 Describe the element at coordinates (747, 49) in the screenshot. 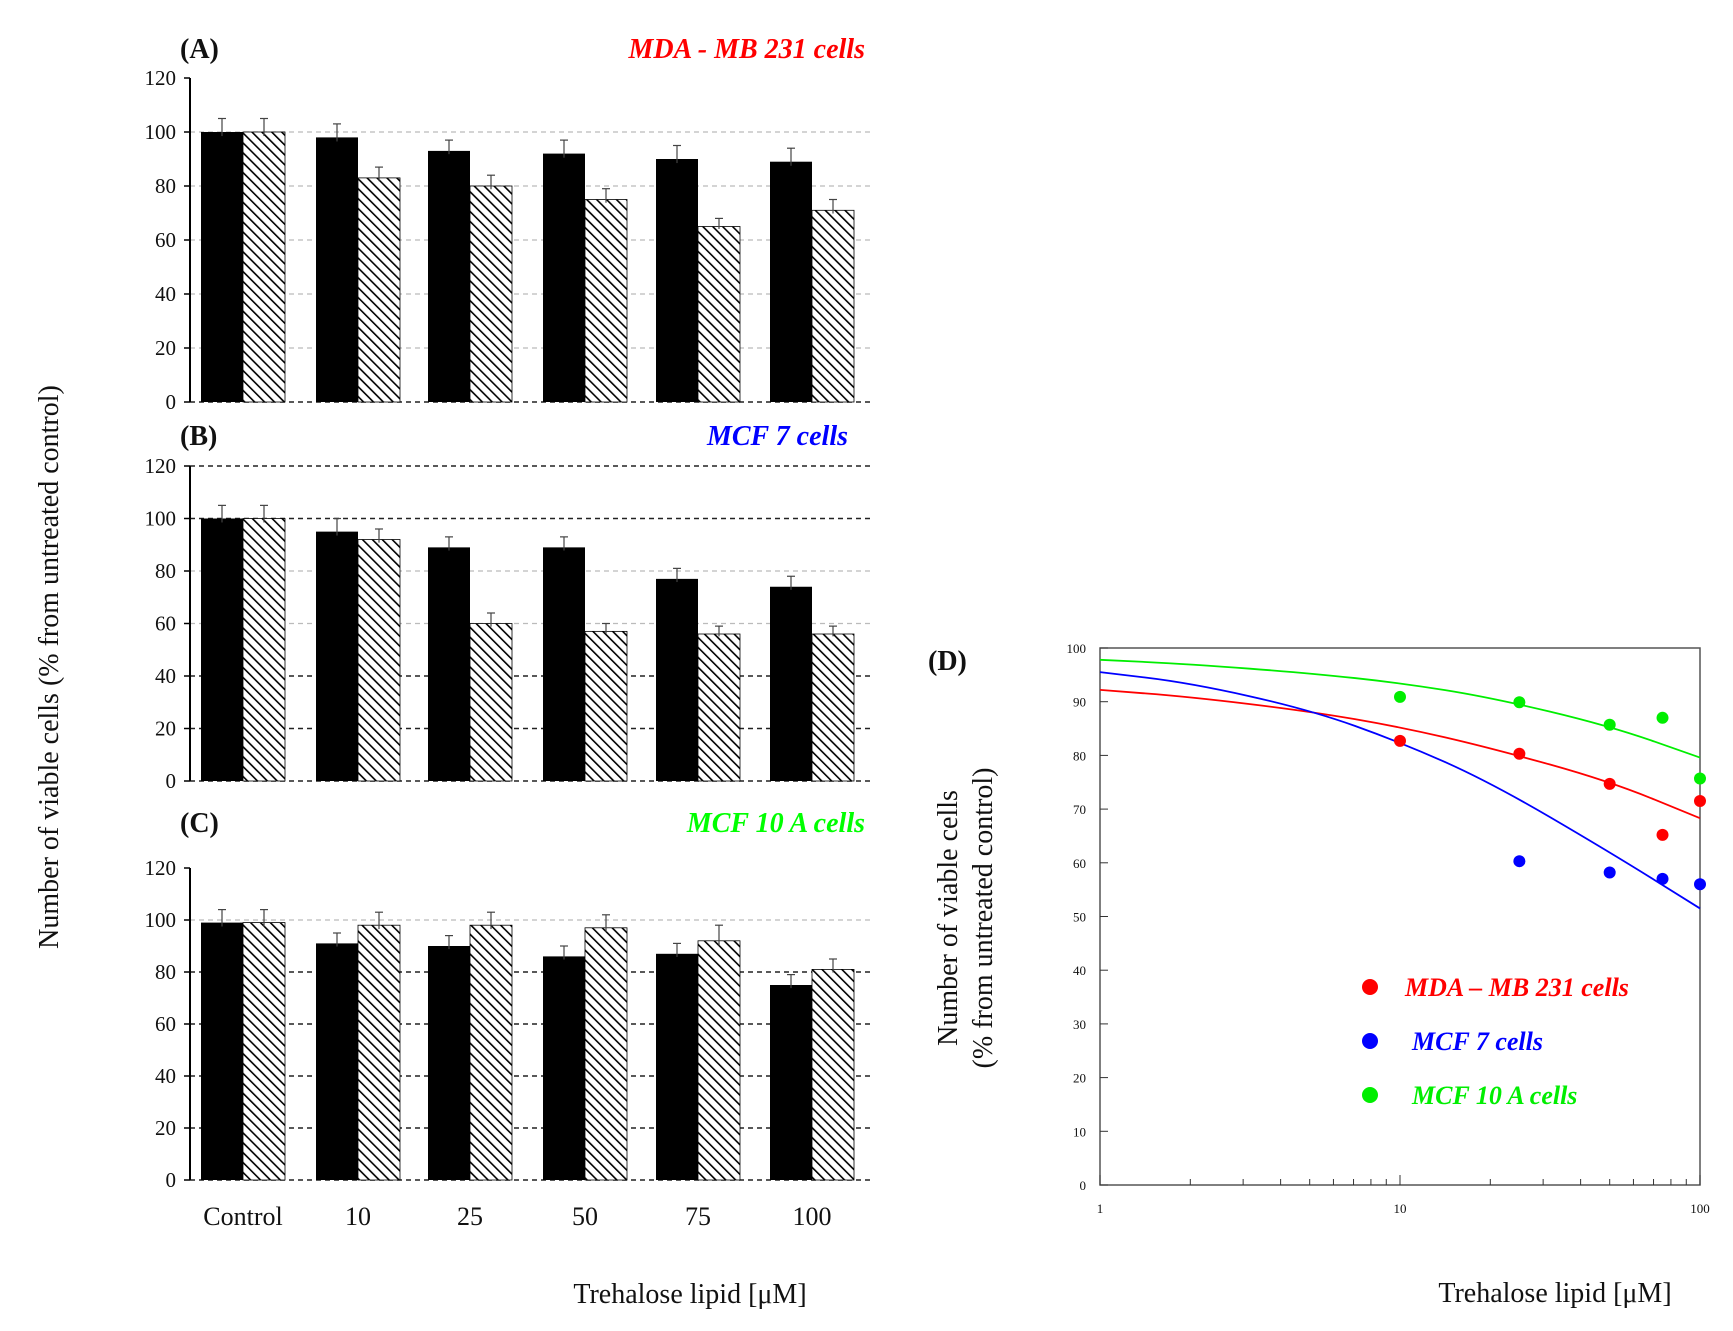

I see `panel-a-title: MDA - MB 231 cells` at that location.